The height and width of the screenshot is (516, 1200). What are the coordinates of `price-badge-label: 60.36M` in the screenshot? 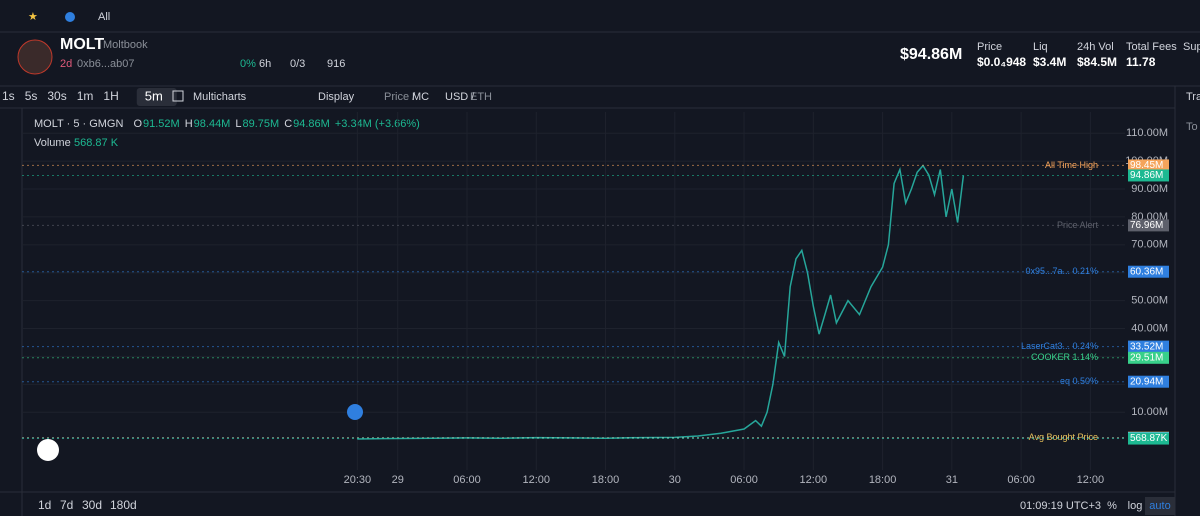 It's located at (1146, 271).